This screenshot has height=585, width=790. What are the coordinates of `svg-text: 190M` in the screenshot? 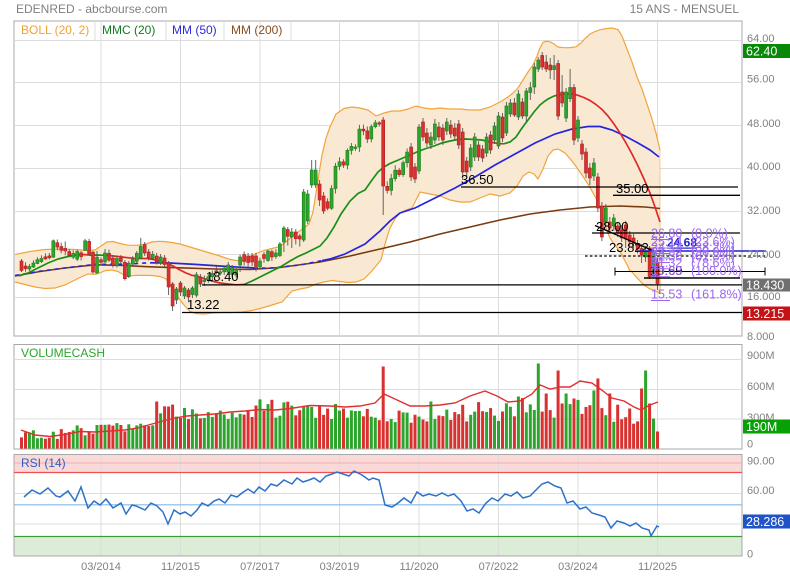 It's located at (761, 427).